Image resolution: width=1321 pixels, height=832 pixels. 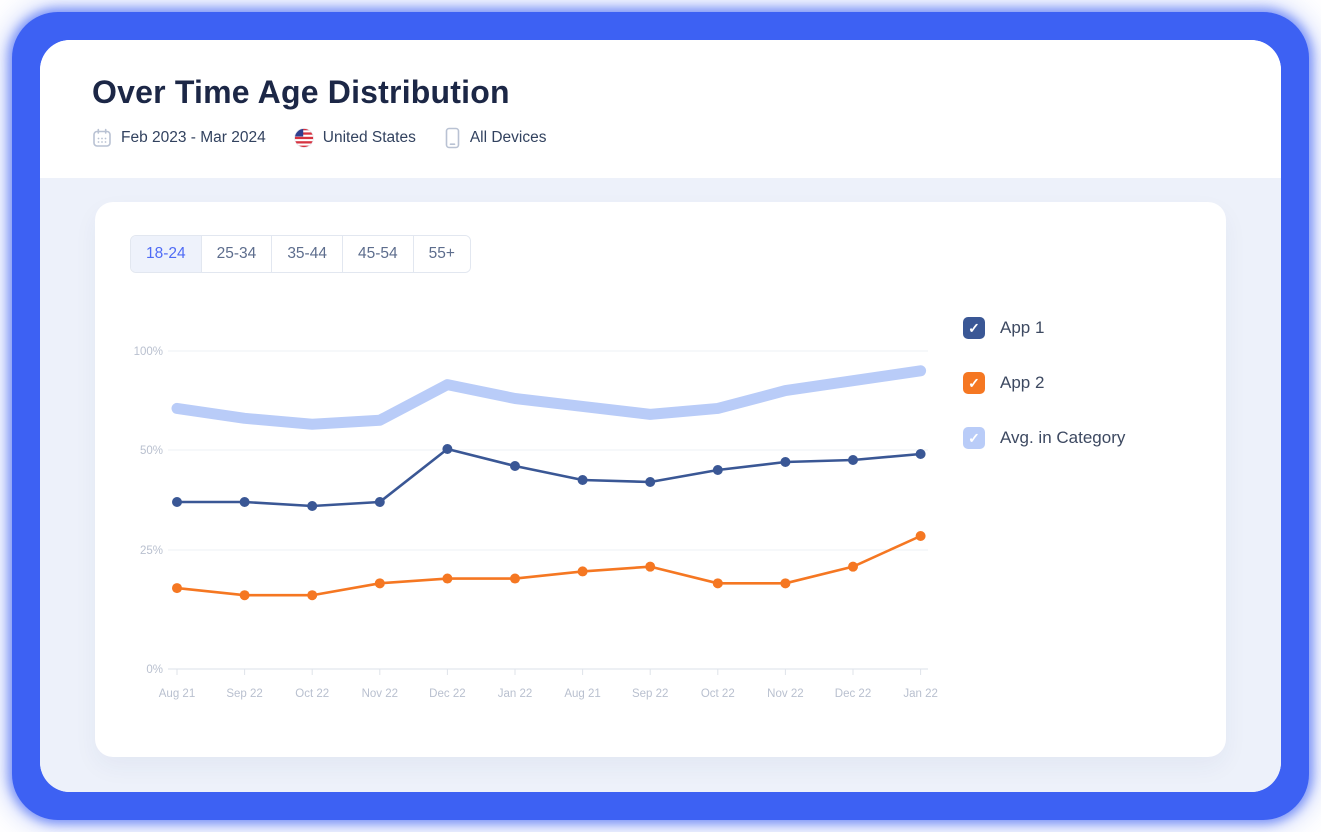 I want to click on page-title: Over Time Age Distribution, so click(x=301, y=92).